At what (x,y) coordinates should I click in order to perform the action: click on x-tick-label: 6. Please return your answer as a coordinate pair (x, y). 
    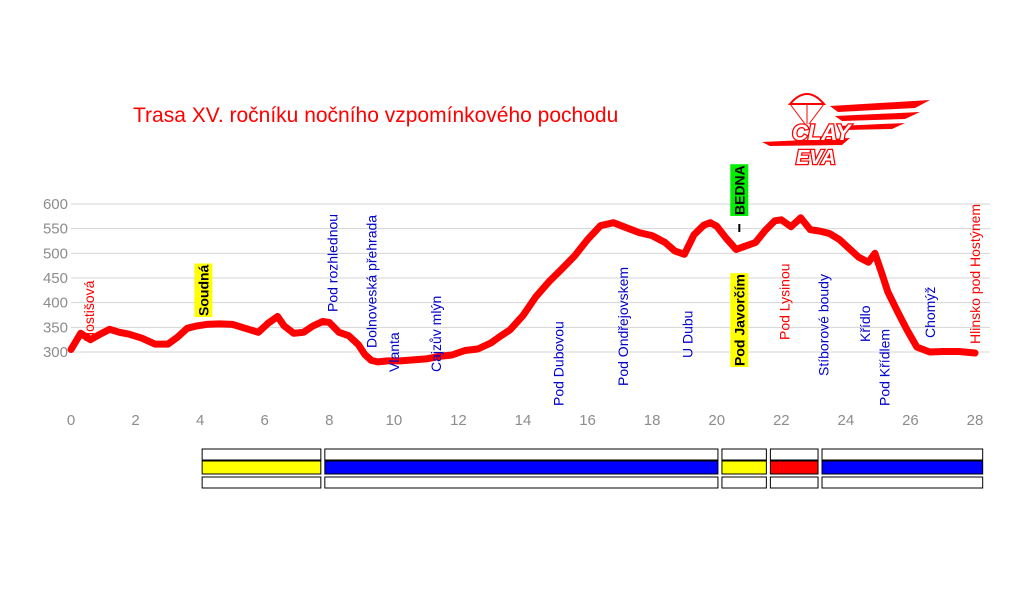
    Looking at the image, I should click on (265, 420).